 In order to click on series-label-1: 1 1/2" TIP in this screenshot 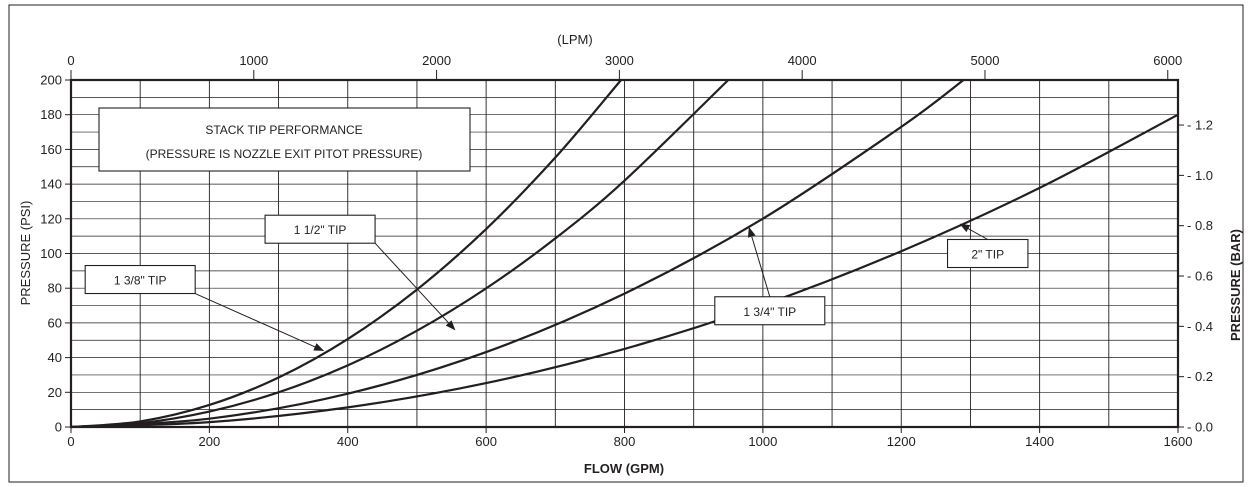, I will do `click(320, 230)`.